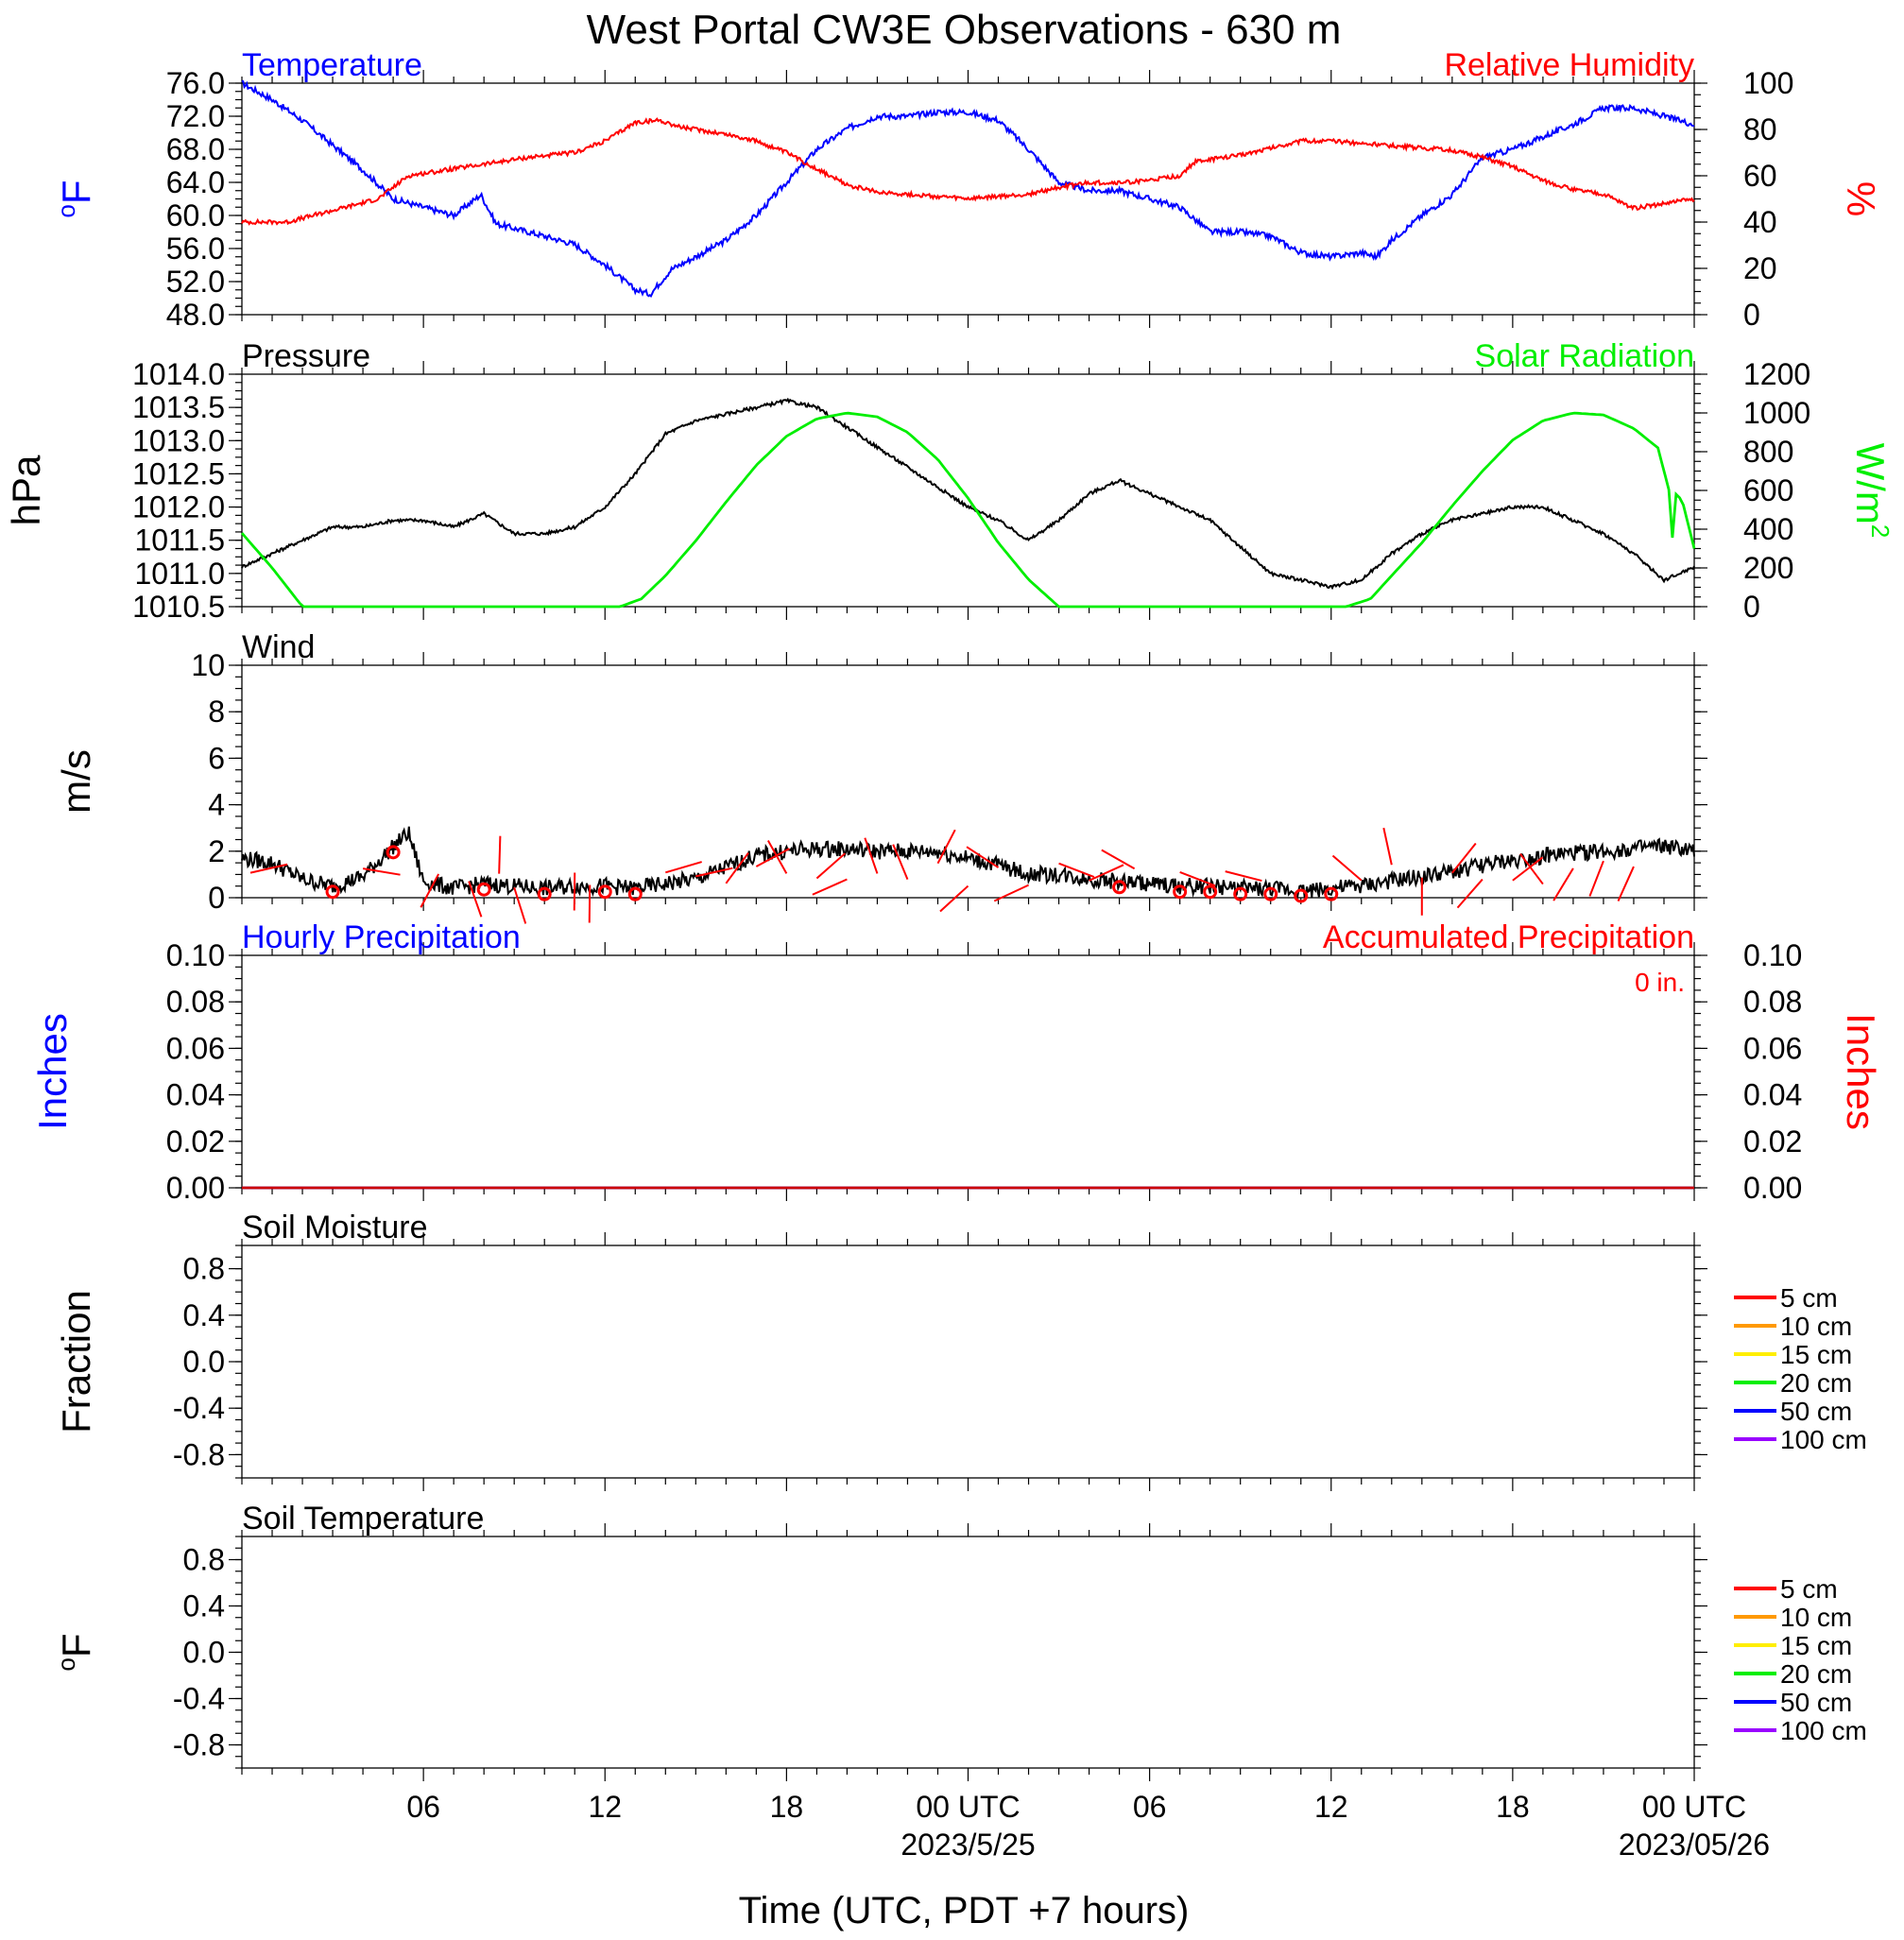  What do you see at coordinates (968, 1845) in the screenshot?
I see `x-tick-date: 2023/5/25` at bounding box center [968, 1845].